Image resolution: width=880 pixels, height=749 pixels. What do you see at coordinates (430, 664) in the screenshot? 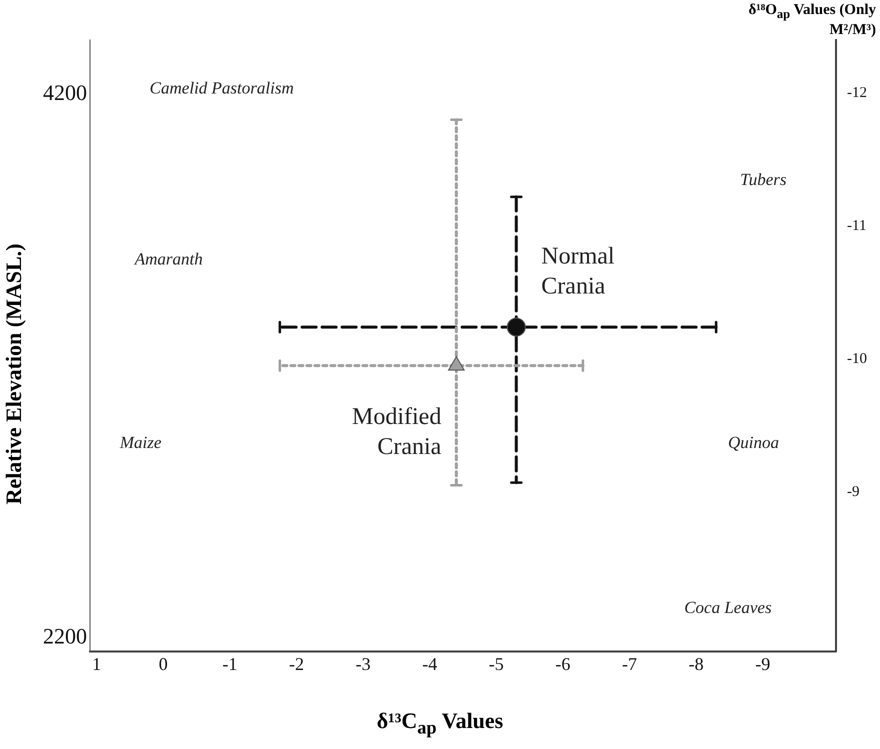
I see `x-tick-label: -4` at bounding box center [430, 664].